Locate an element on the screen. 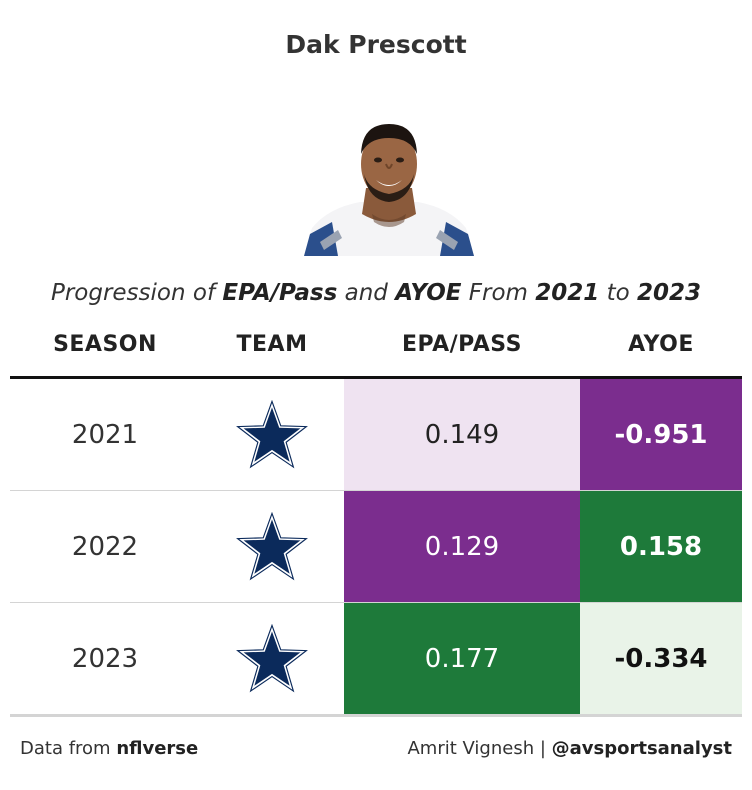  footer-credit: Amrit Vignesh | @avsportsanalyst is located at coordinates (569, 748).